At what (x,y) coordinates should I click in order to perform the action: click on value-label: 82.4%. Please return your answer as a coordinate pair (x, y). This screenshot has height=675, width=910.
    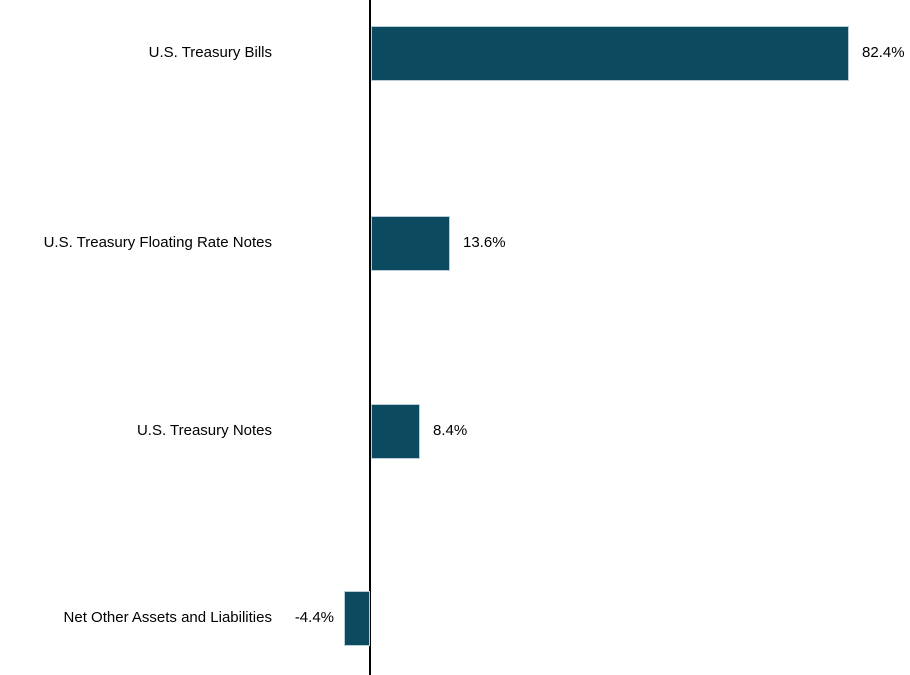
    Looking at the image, I should click on (883, 52).